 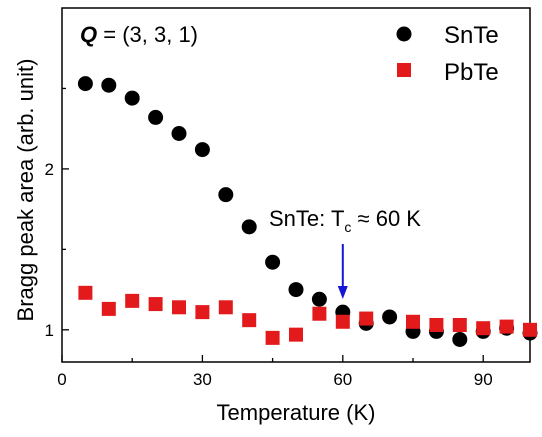 What do you see at coordinates (49, 330) in the screenshot?
I see `y-tick-label: 1` at bounding box center [49, 330].